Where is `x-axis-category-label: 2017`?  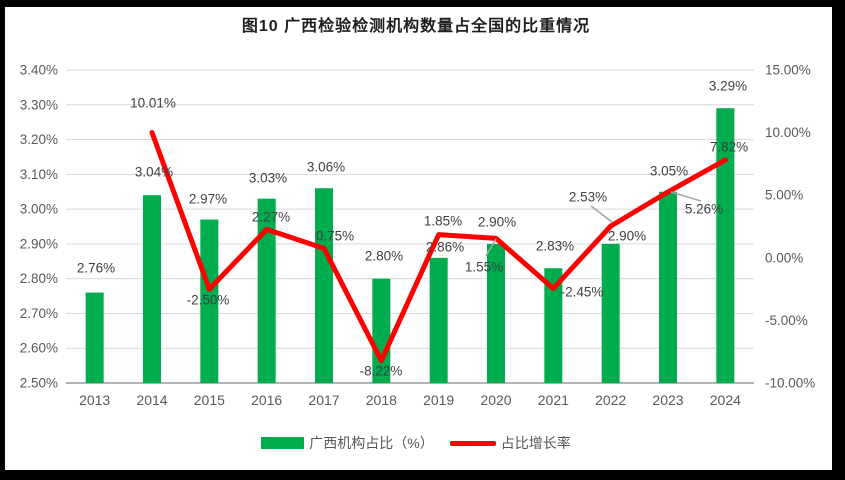
x-axis-category-label: 2017 is located at coordinates (323, 400).